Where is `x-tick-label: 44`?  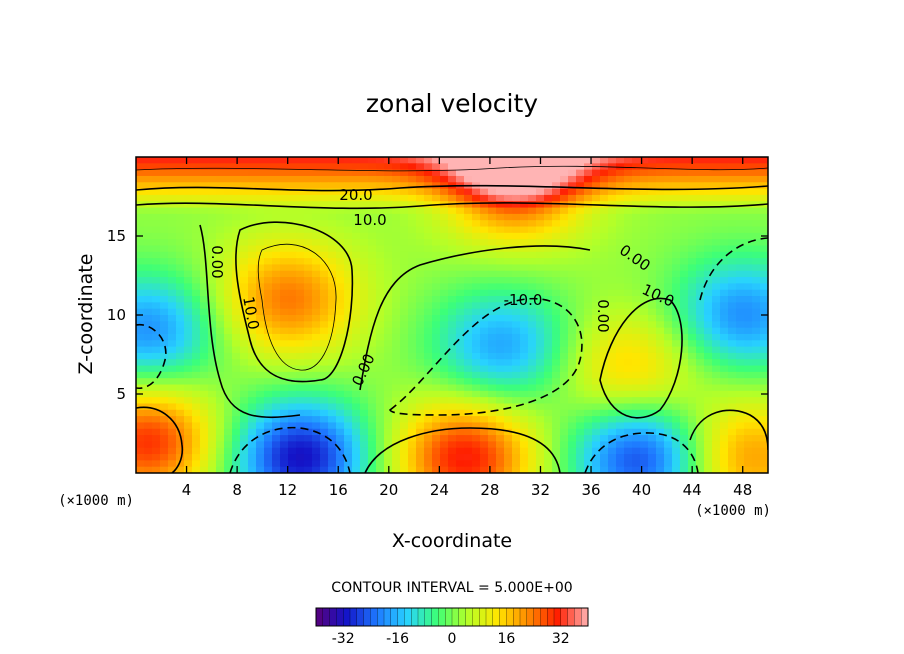 x-tick-label: 44 is located at coordinates (692, 490).